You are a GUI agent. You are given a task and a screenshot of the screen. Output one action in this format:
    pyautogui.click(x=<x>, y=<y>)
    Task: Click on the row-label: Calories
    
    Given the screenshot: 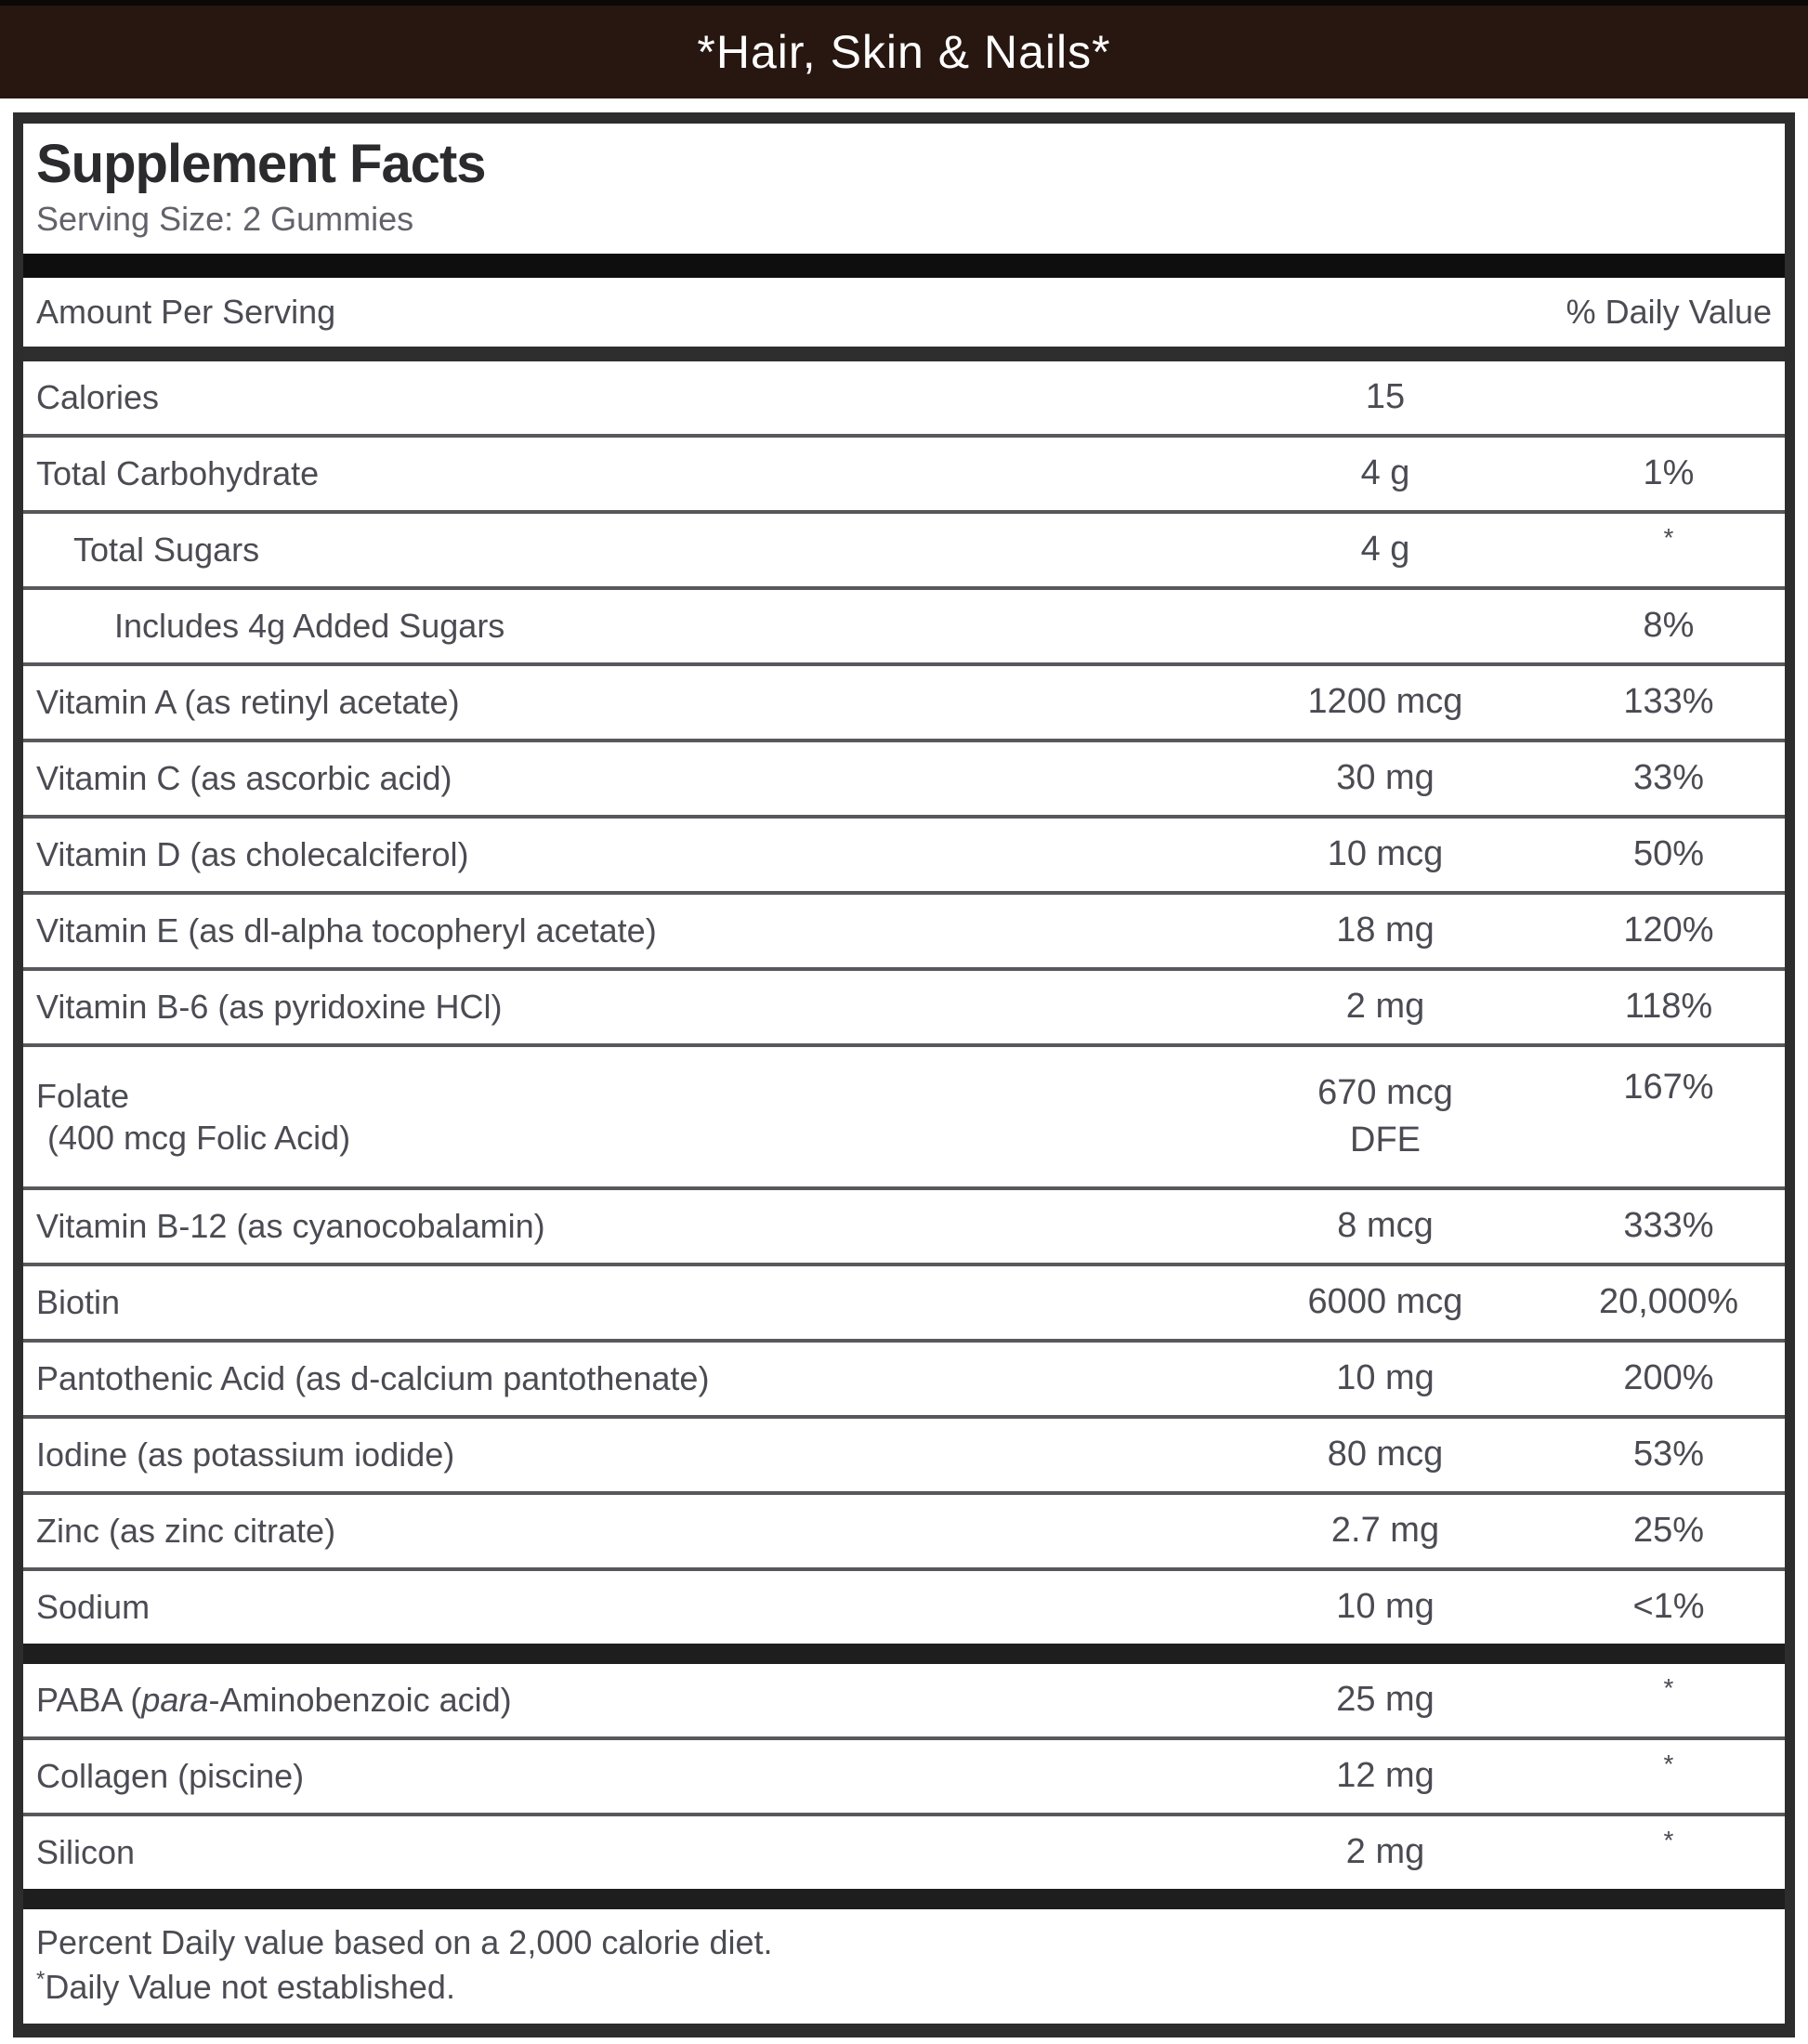 What is the action you would take?
    pyautogui.click(x=98, y=397)
    